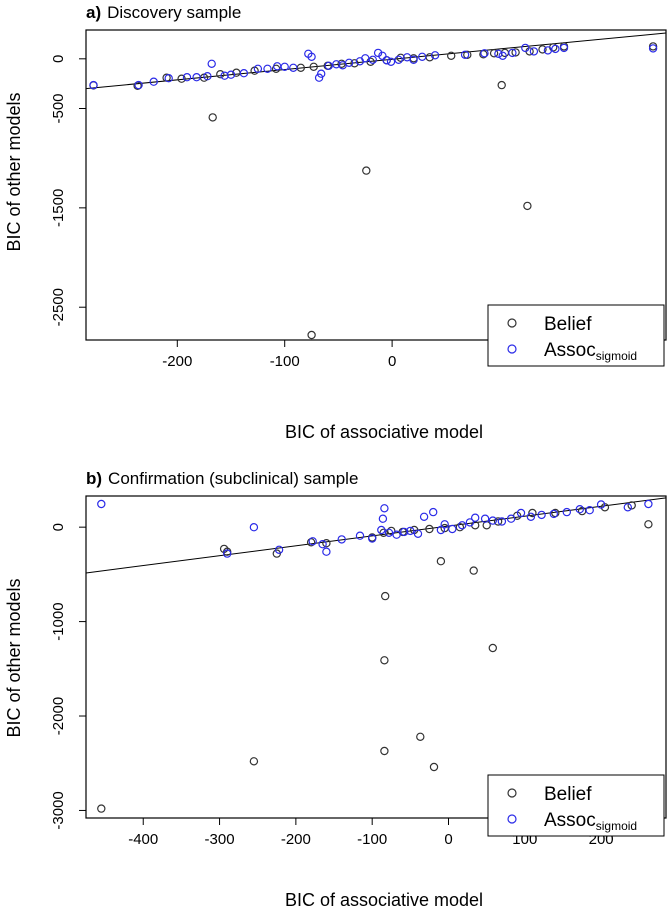 The width and height of the screenshot is (668, 912). What do you see at coordinates (58, 621) in the screenshot?
I see `panel-b-y-tick-label: -1000` at bounding box center [58, 621].